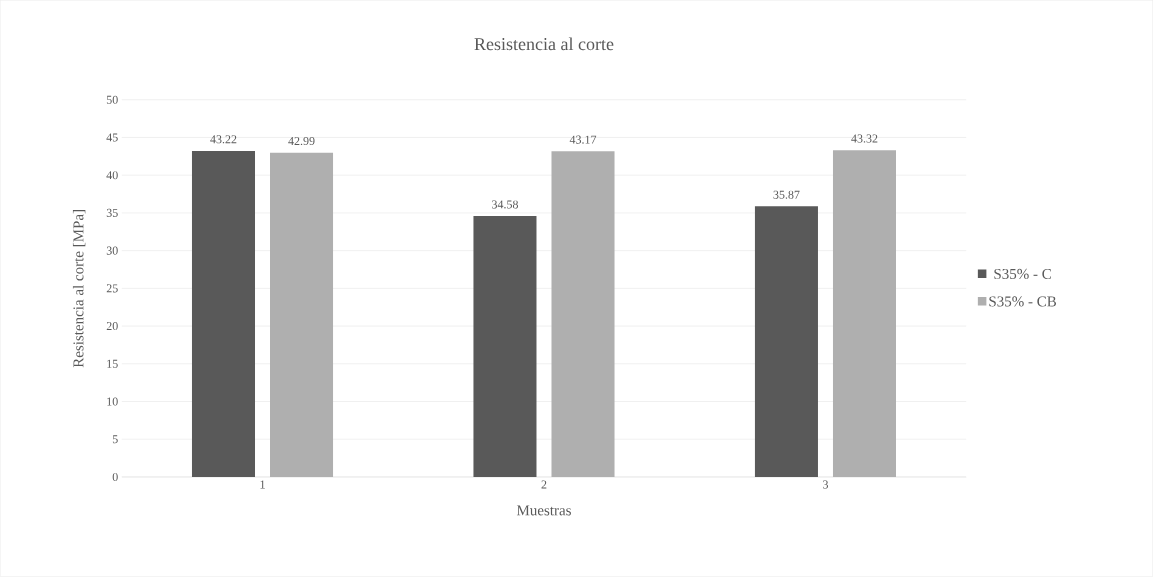  Describe the element at coordinates (1023, 301) in the screenshot. I see `legend-label: S35% - CB` at that location.